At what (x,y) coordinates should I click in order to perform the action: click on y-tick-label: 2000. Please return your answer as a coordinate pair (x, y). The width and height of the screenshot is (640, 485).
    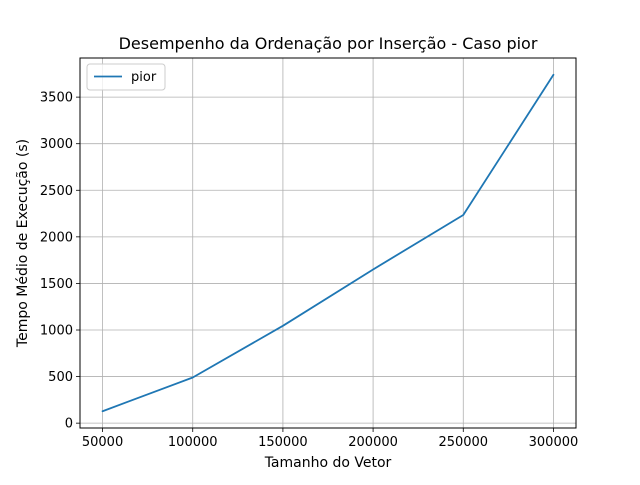
    Looking at the image, I should click on (56, 237).